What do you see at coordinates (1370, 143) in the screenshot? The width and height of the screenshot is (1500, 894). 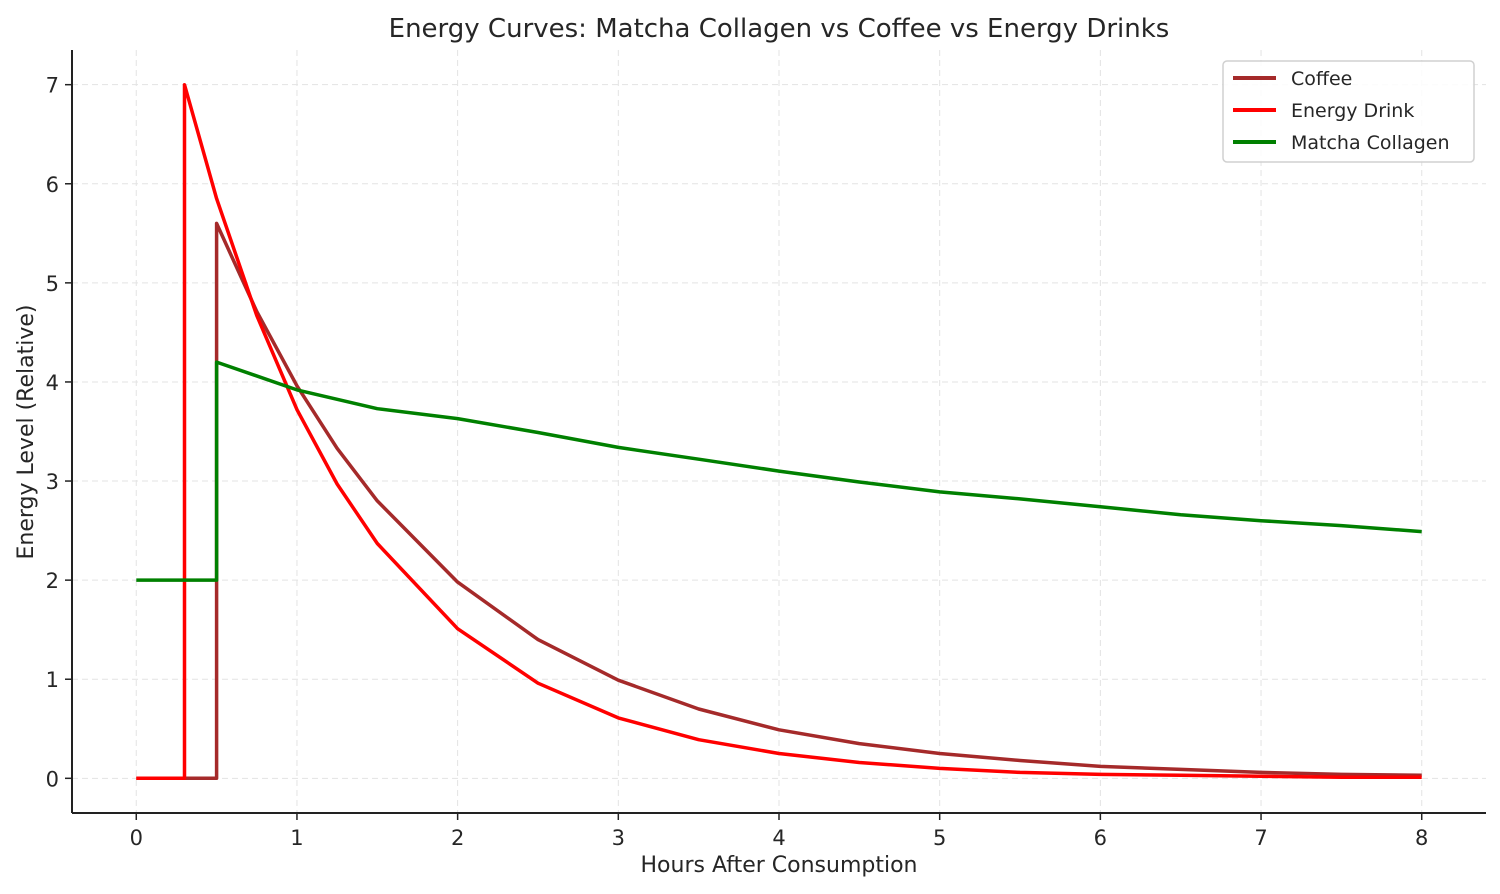 I see `legend-label-matcha-collagen: Matcha Collagen` at bounding box center [1370, 143].